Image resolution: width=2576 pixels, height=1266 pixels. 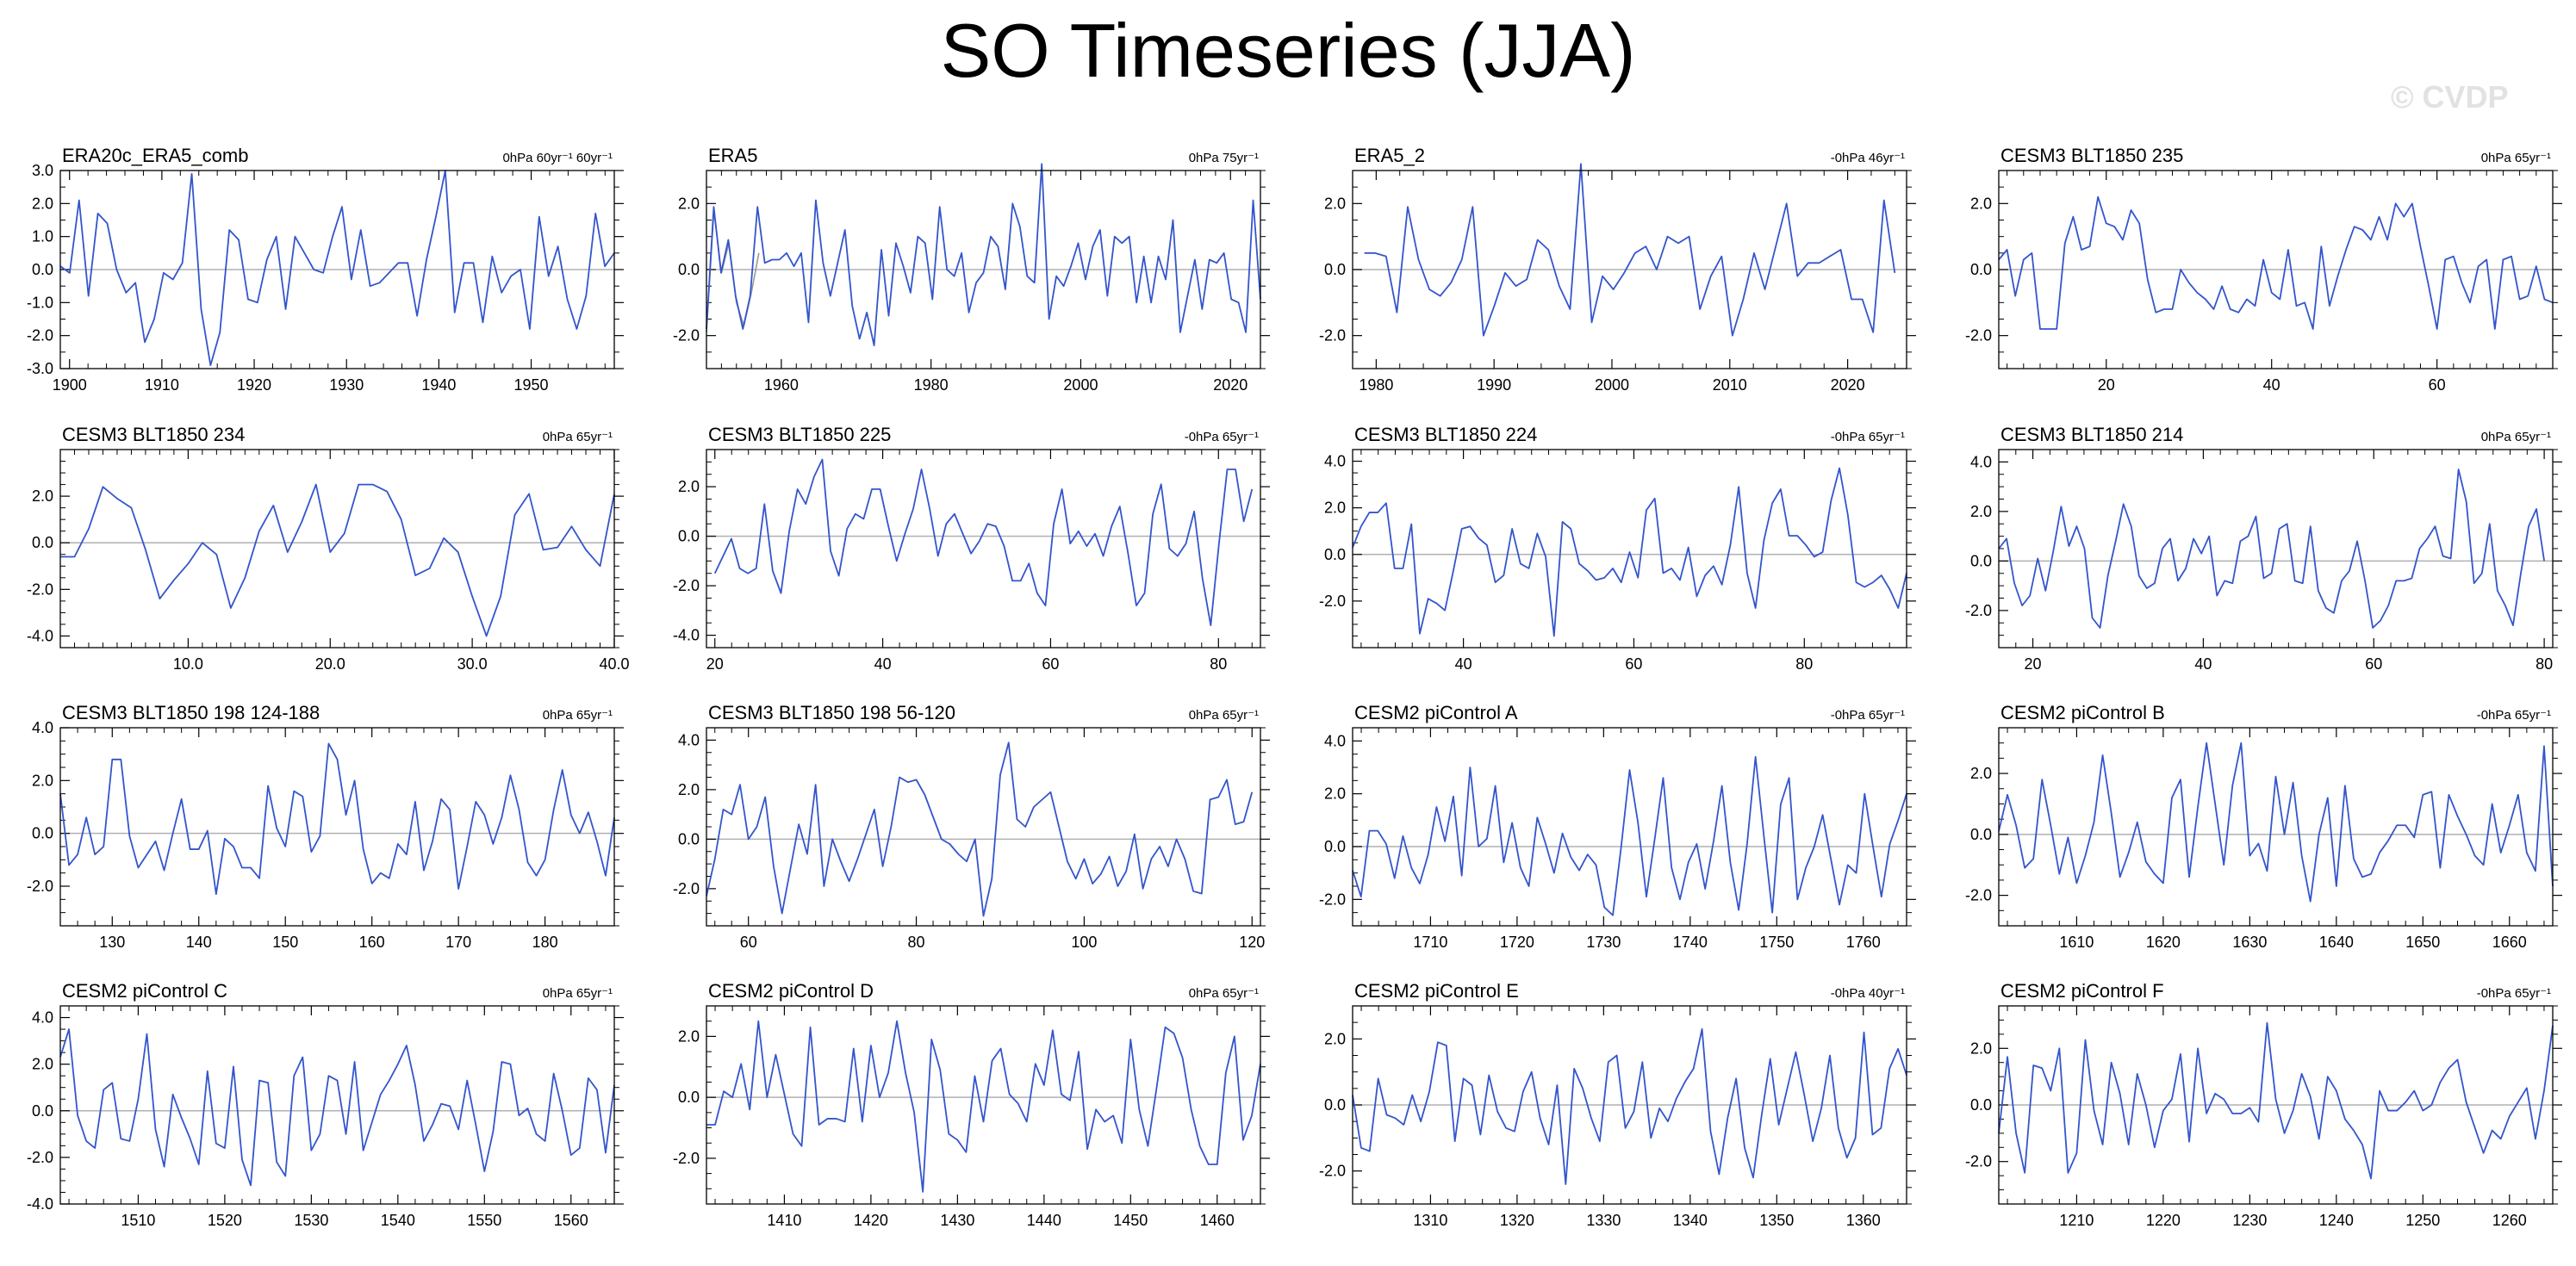 I want to click on x-tick-label: 1210, so click(x=2077, y=1220).